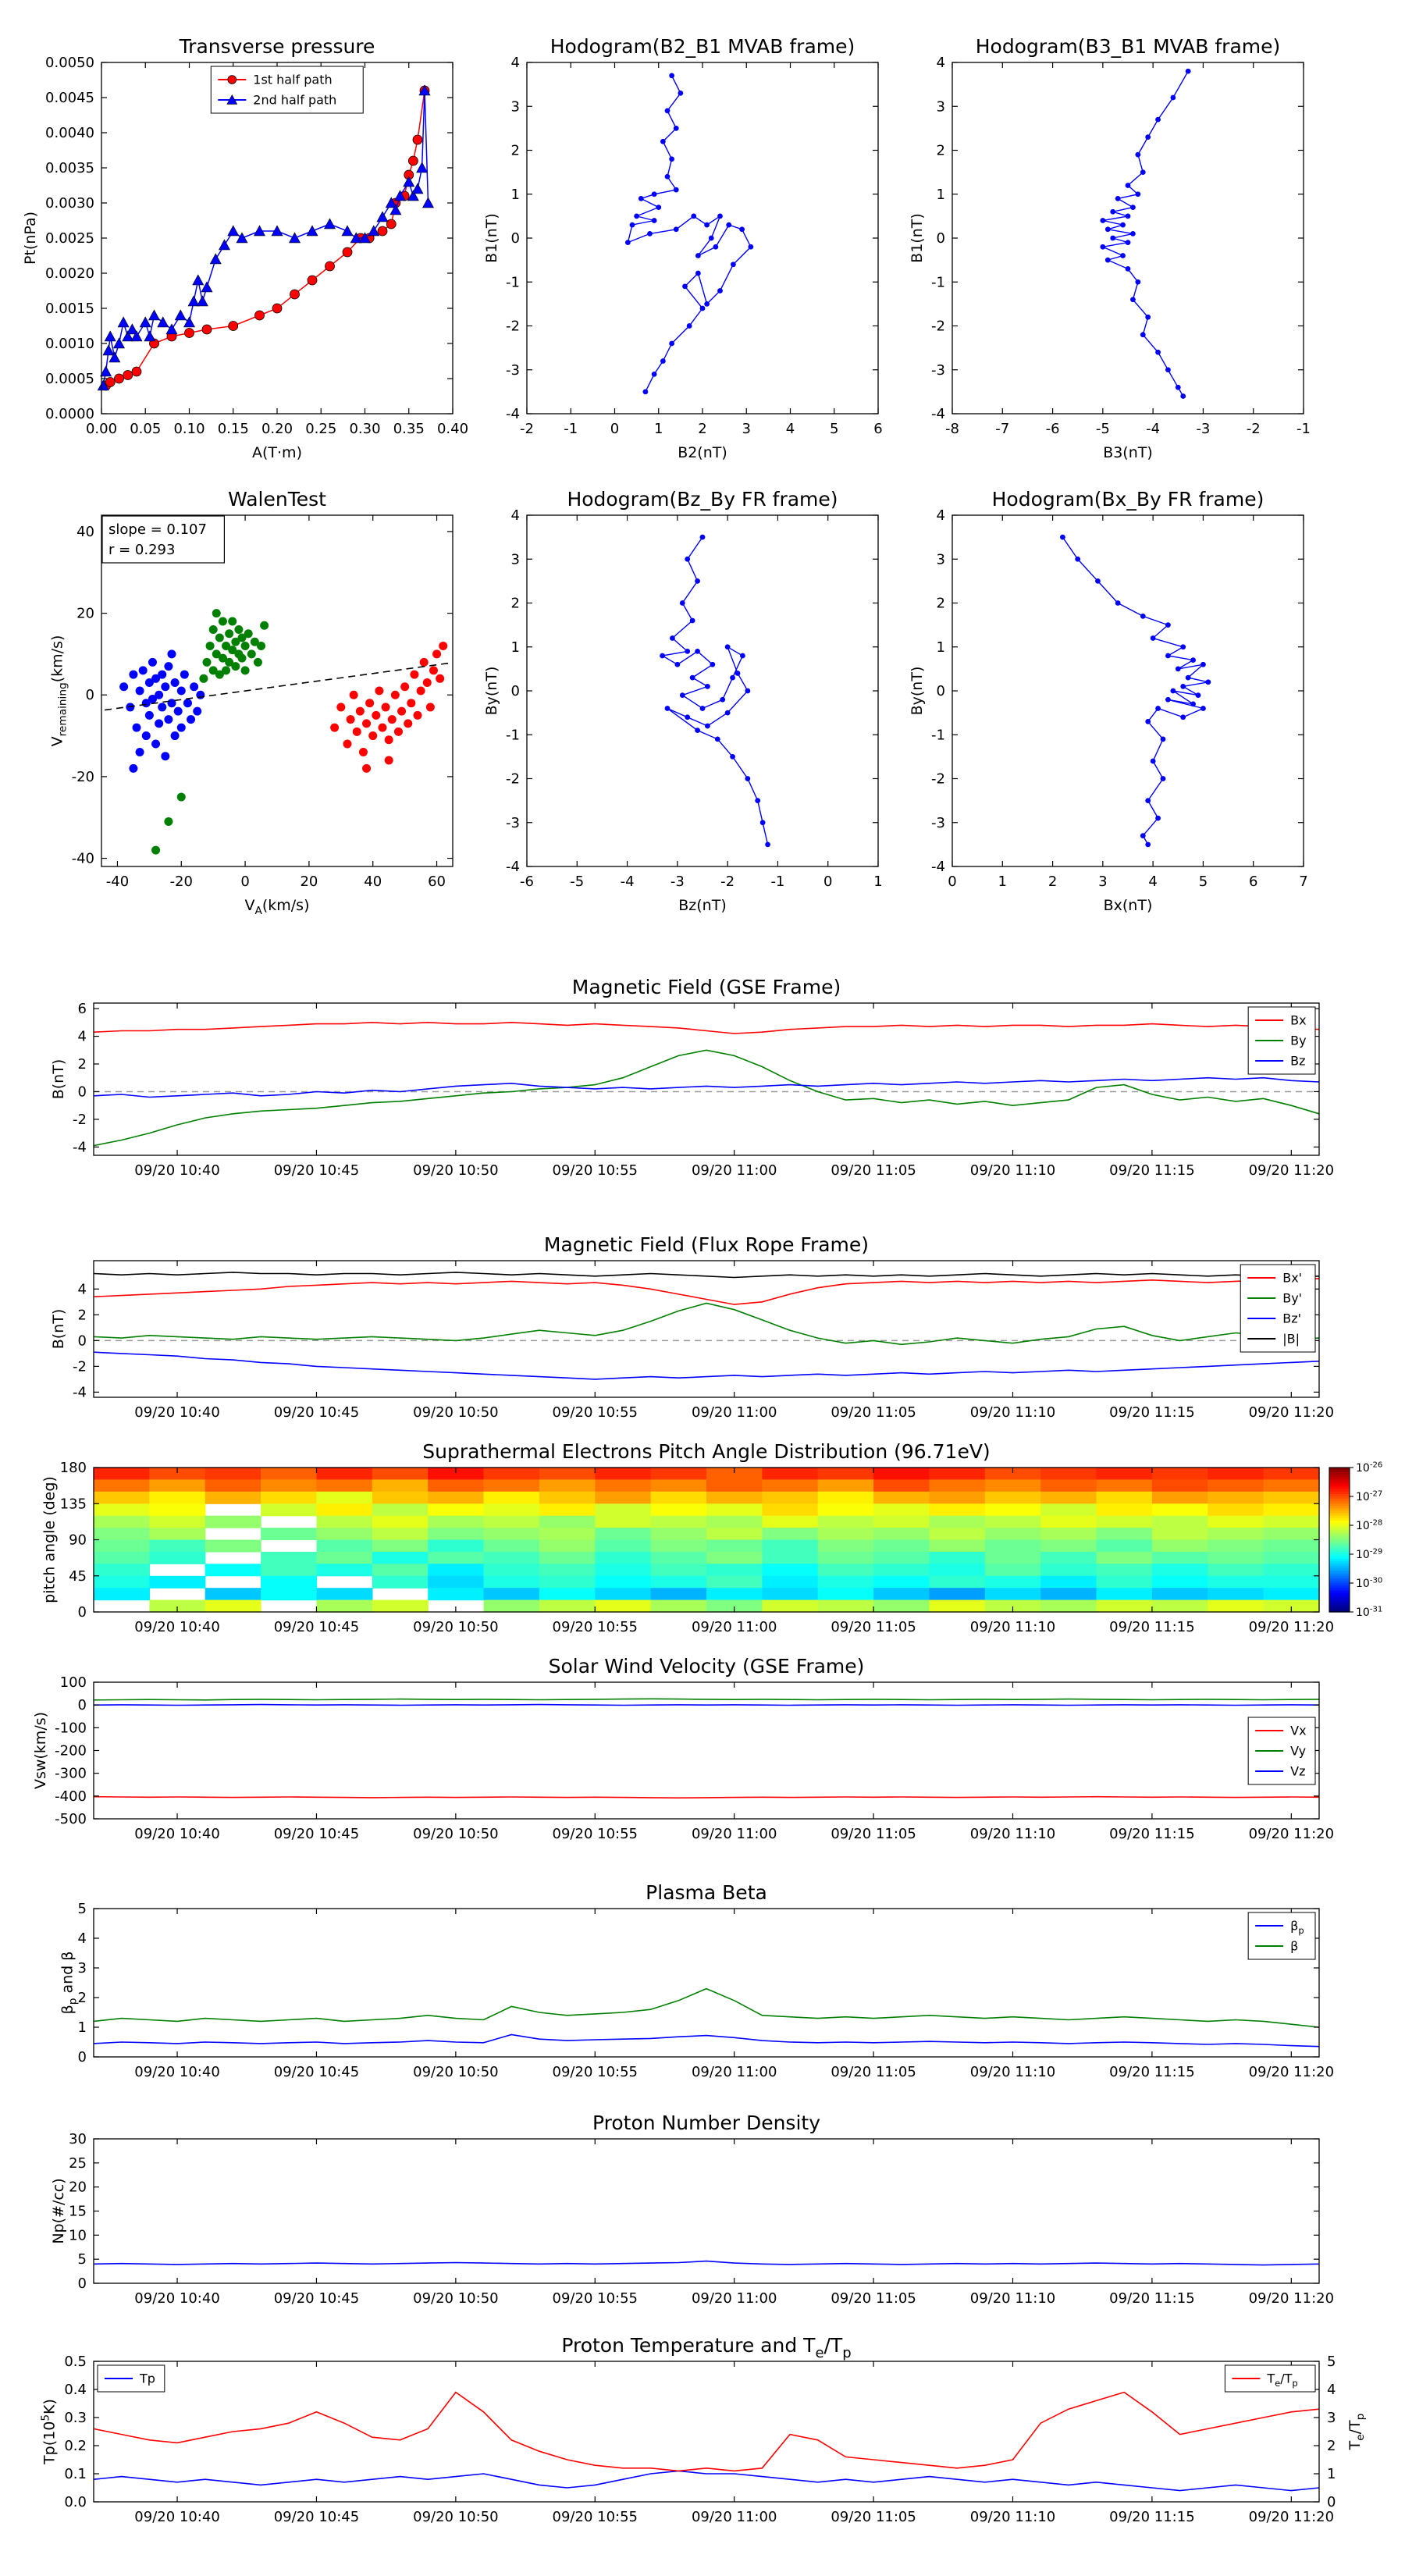 Image resolution: width=1405 pixels, height=2576 pixels. Describe the element at coordinates (317, 1627) in the screenshot. I see `svg-text: 09/20 10:45` at that location.